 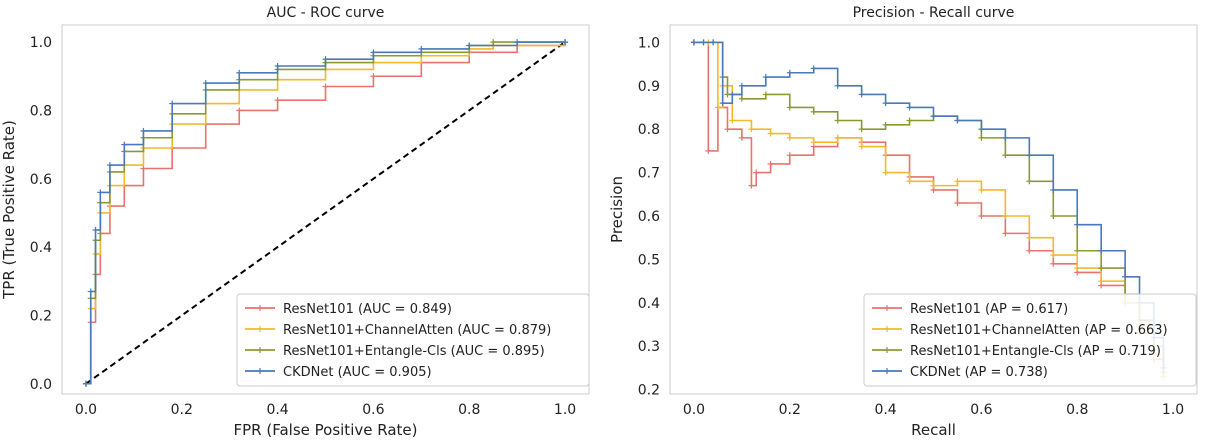 What do you see at coordinates (989, 309) in the screenshot?
I see `legend-entry: ResNet101 (AP = 0.617)` at bounding box center [989, 309].